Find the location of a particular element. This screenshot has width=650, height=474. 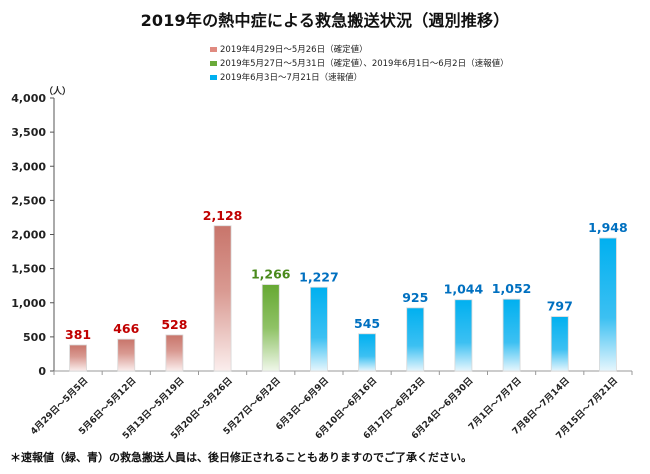

y-tick-label: 3,000 is located at coordinates (28, 166).